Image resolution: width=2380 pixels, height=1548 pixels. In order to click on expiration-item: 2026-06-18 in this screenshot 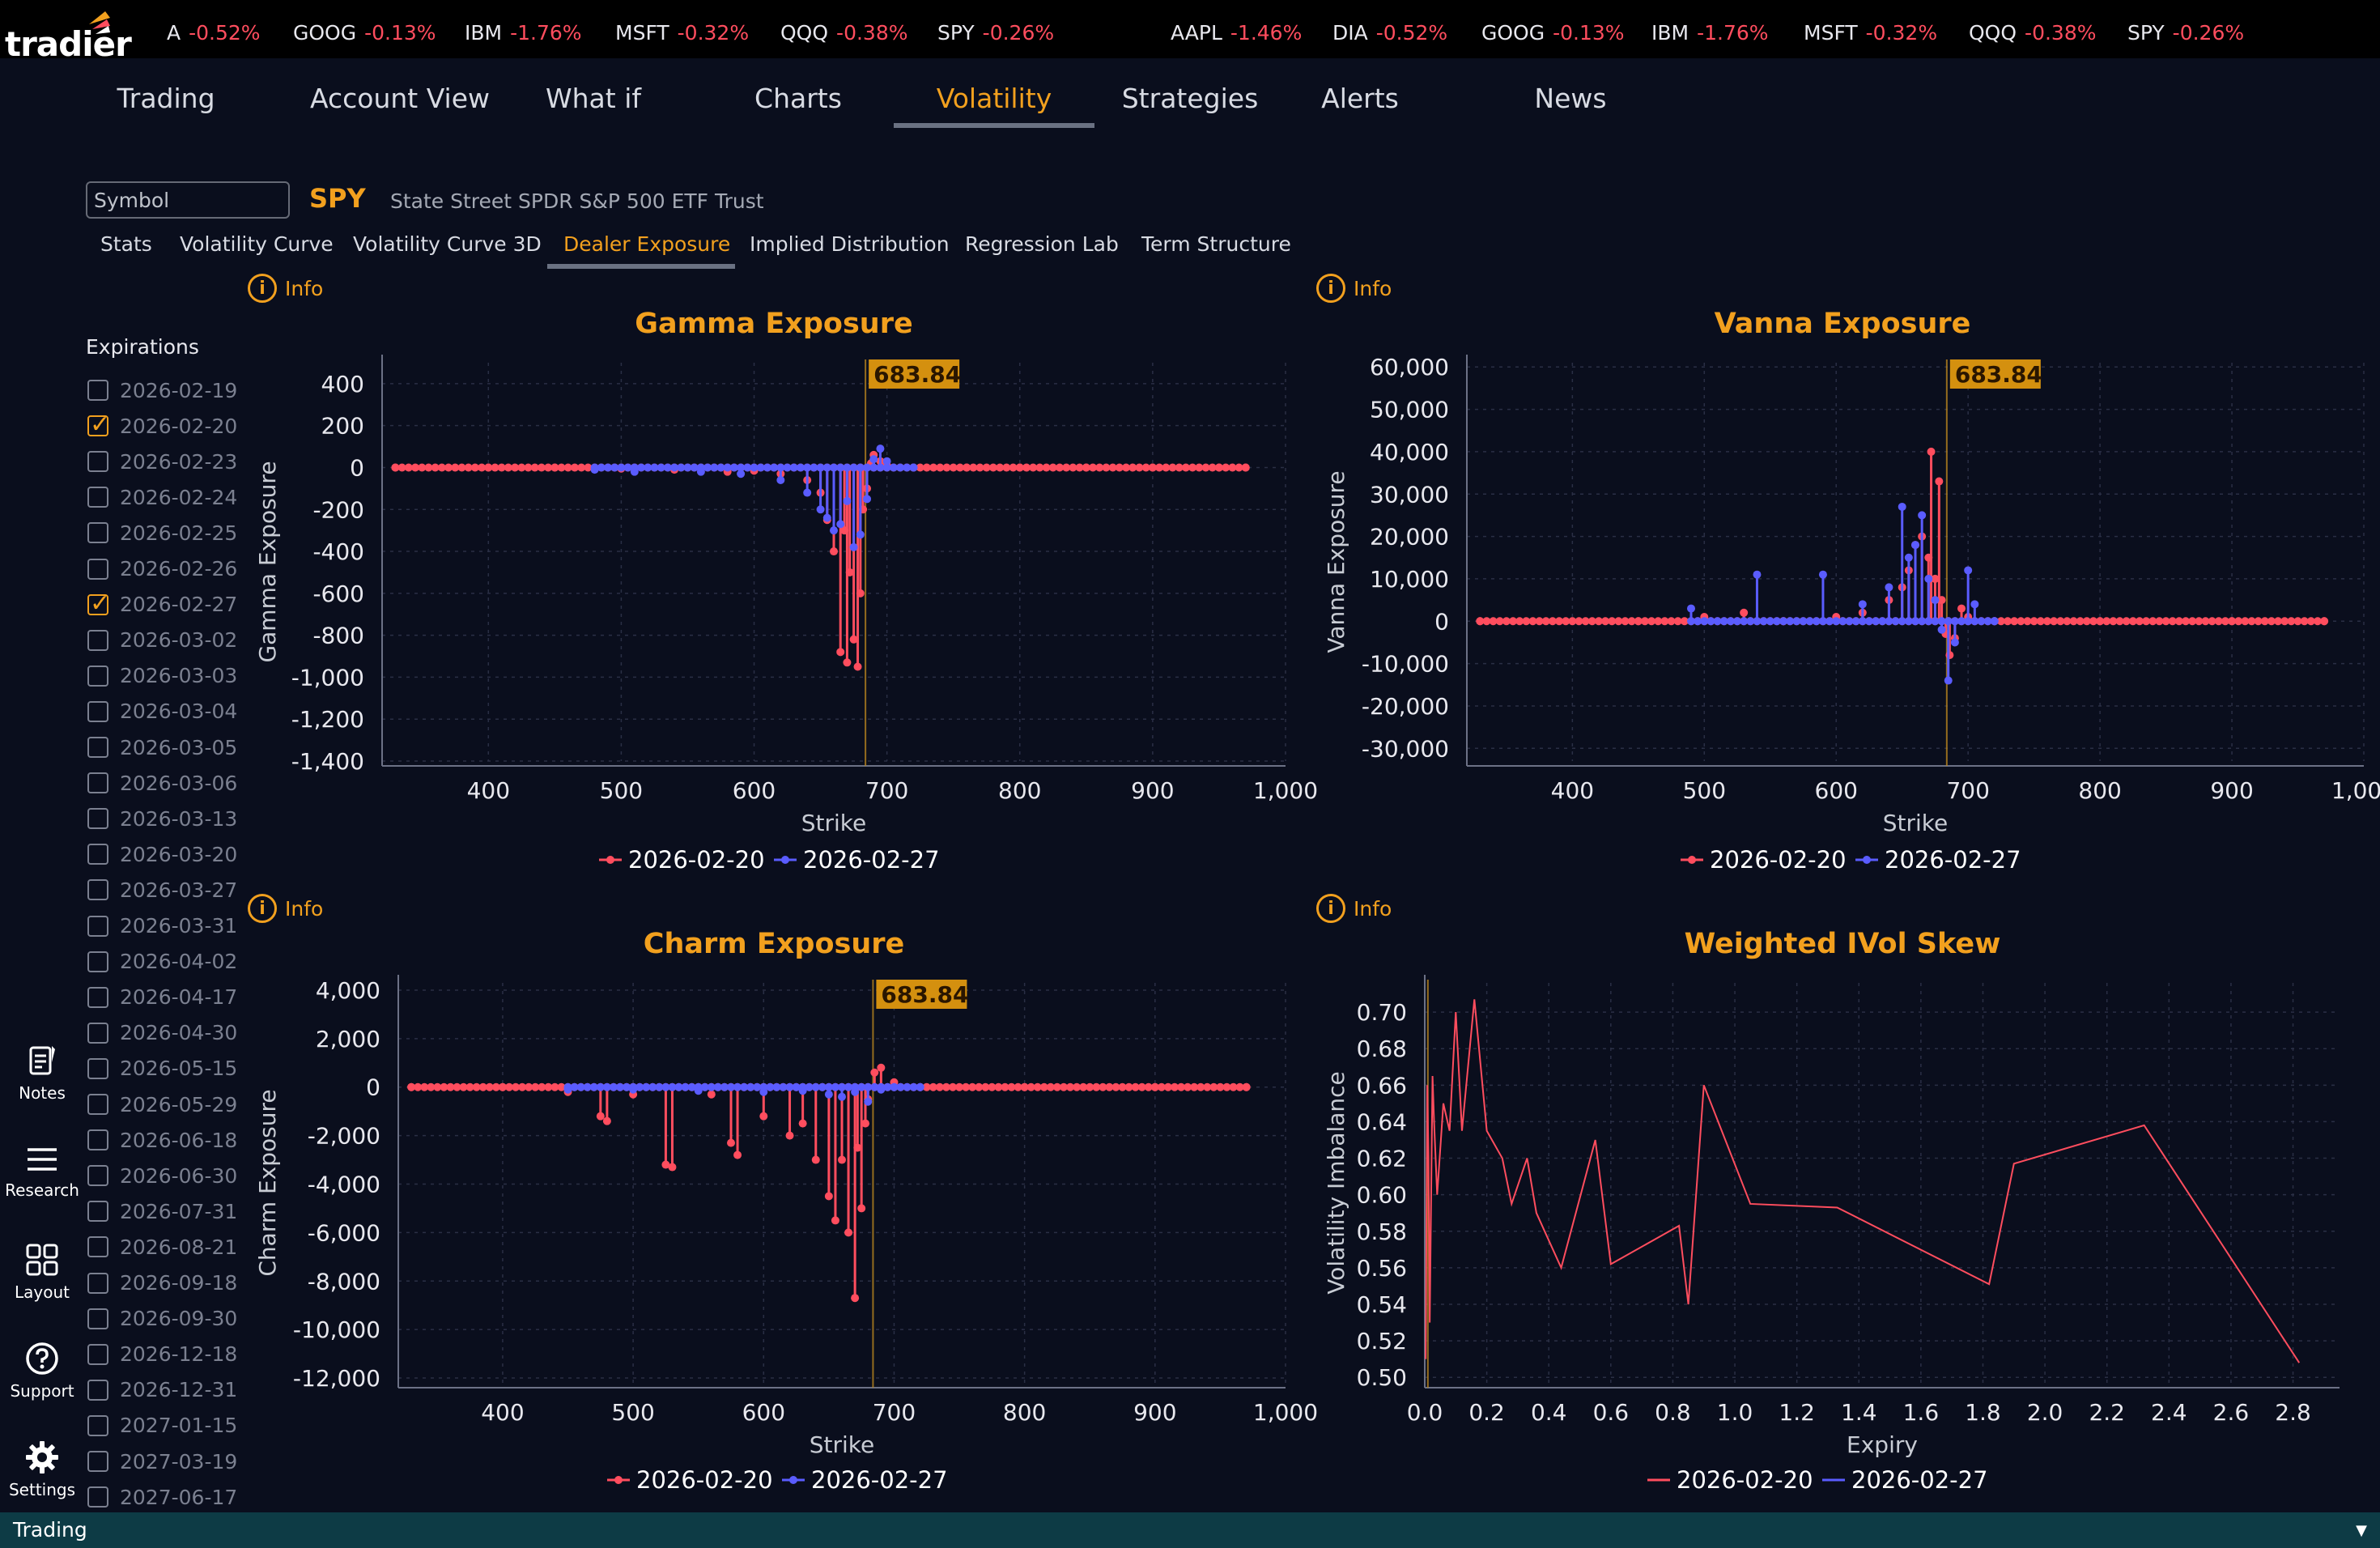, I will do `click(162, 1140)`.